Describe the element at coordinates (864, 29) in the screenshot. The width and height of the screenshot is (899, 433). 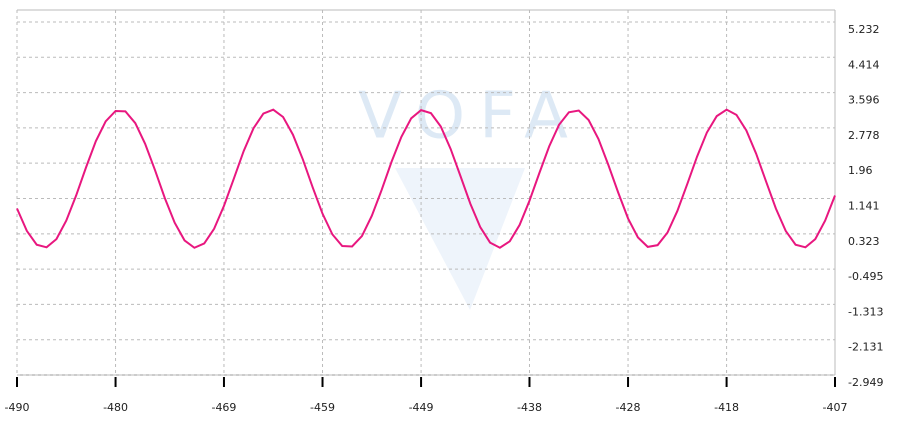
I see `y-tick-label: 5.232` at that location.